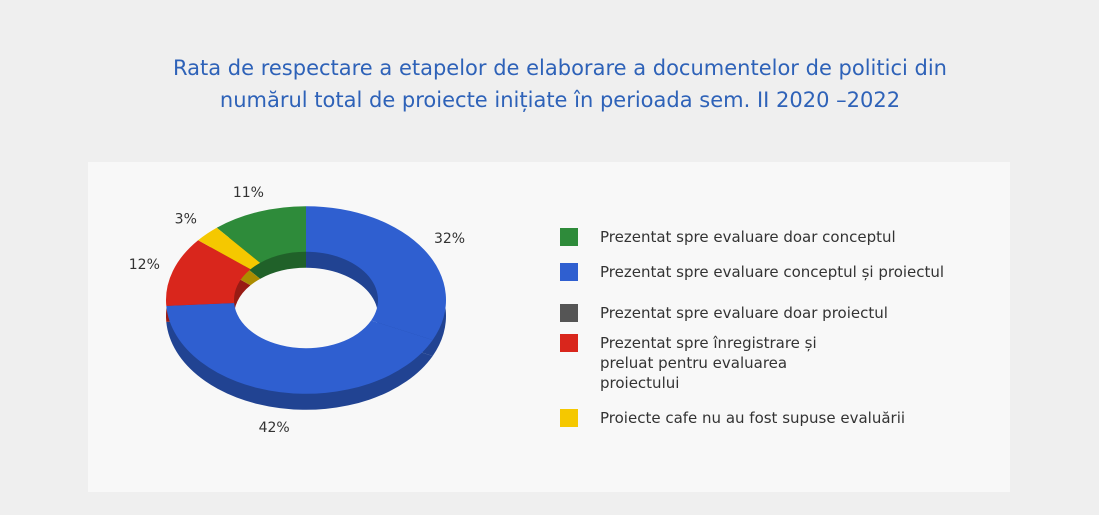  I want to click on data-label: 42%, so click(274, 428).